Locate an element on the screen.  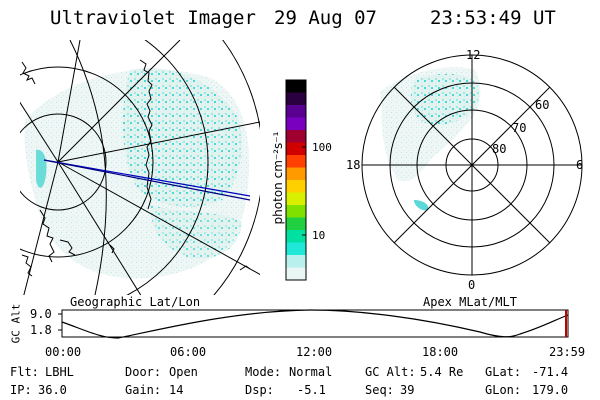
geo-panel-label: Geographic Lat/Lon is located at coordinates (135, 302).